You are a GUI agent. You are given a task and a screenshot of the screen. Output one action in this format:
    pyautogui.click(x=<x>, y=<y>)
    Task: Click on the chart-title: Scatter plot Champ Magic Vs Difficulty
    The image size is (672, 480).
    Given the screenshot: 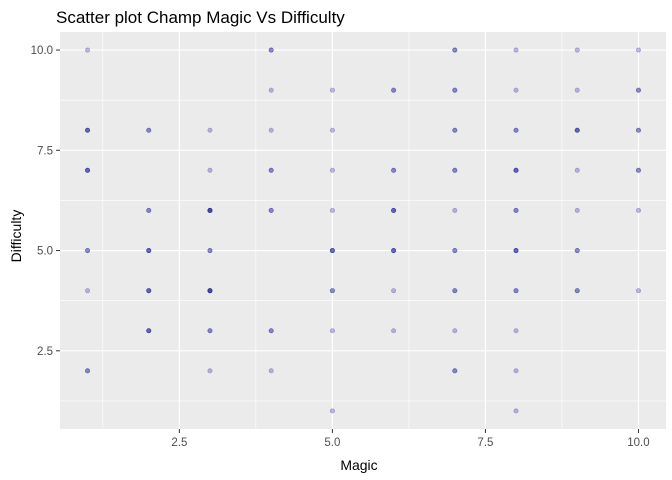 What is the action you would take?
    pyautogui.click(x=200, y=17)
    